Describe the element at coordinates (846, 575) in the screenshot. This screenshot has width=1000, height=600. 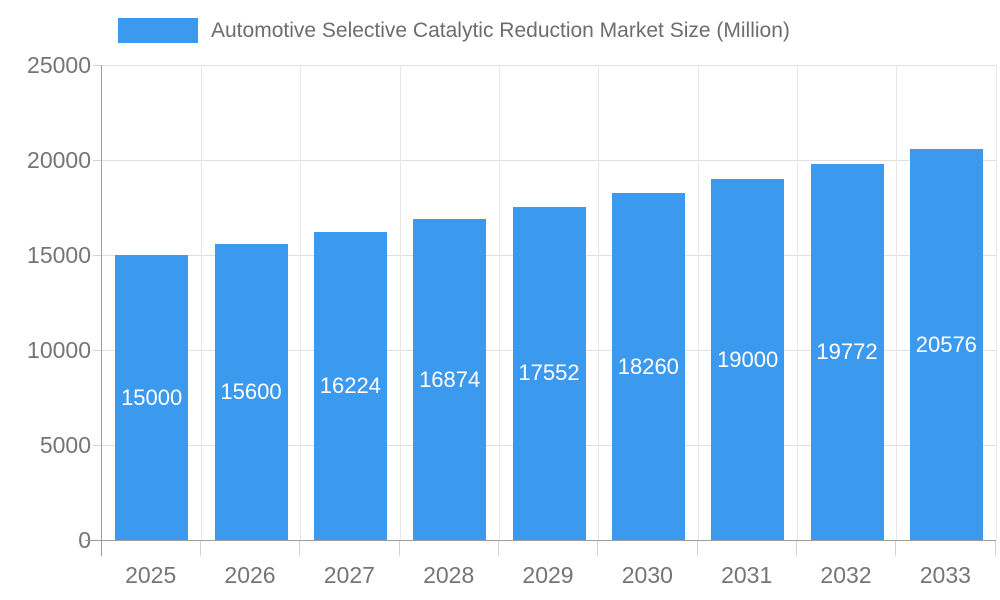
I see `x-axis-tick-label: 2032` at that location.